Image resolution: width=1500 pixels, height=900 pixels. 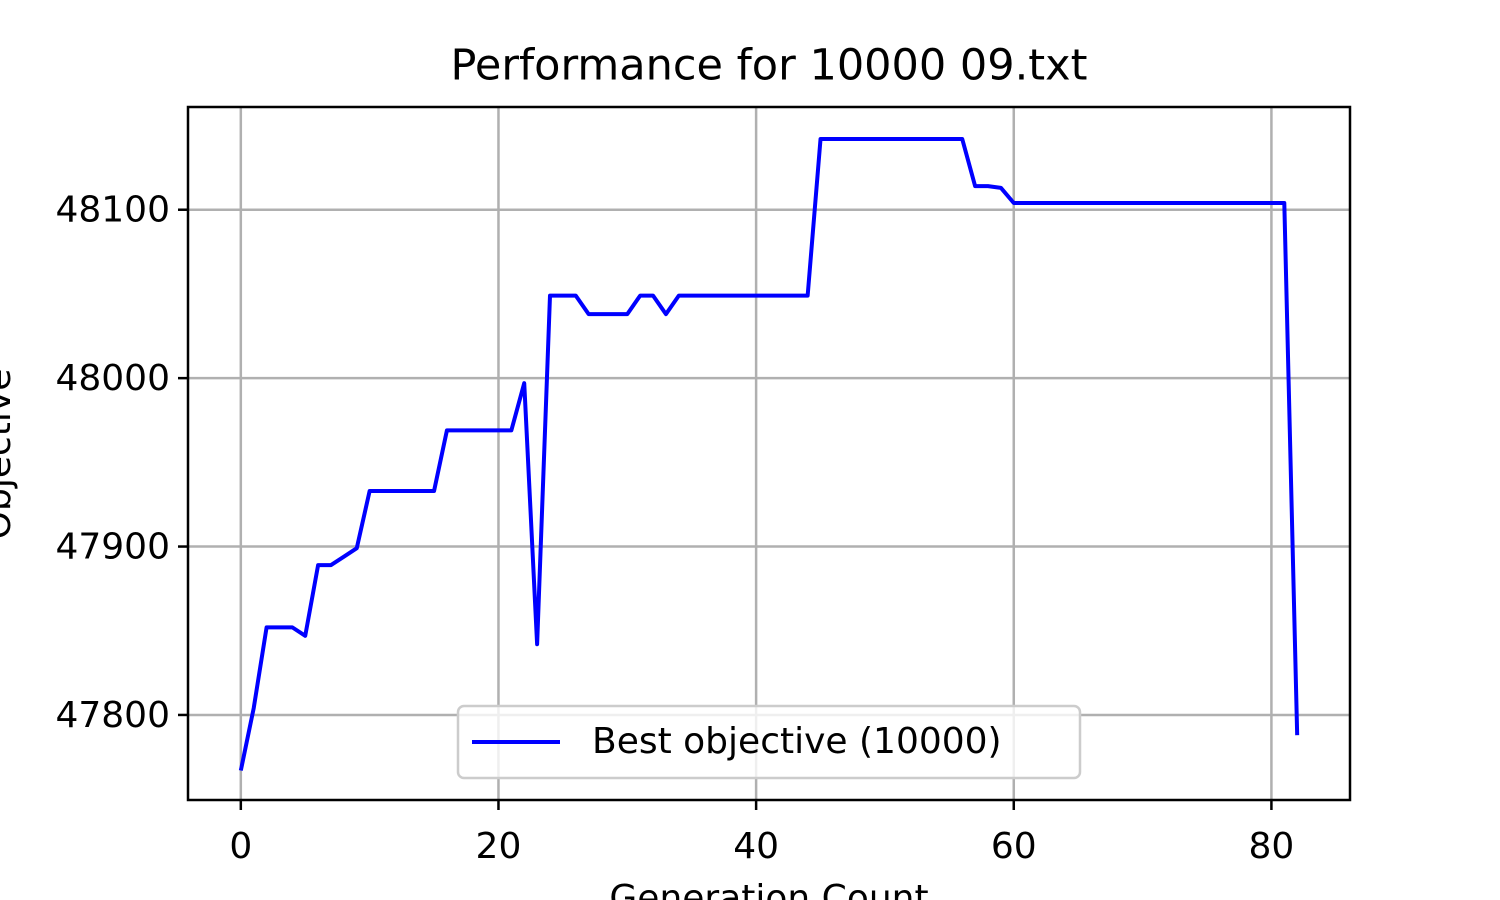 What do you see at coordinates (9, 454) in the screenshot?
I see `y-axis-label: Objective` at bounding box center [9, 454].